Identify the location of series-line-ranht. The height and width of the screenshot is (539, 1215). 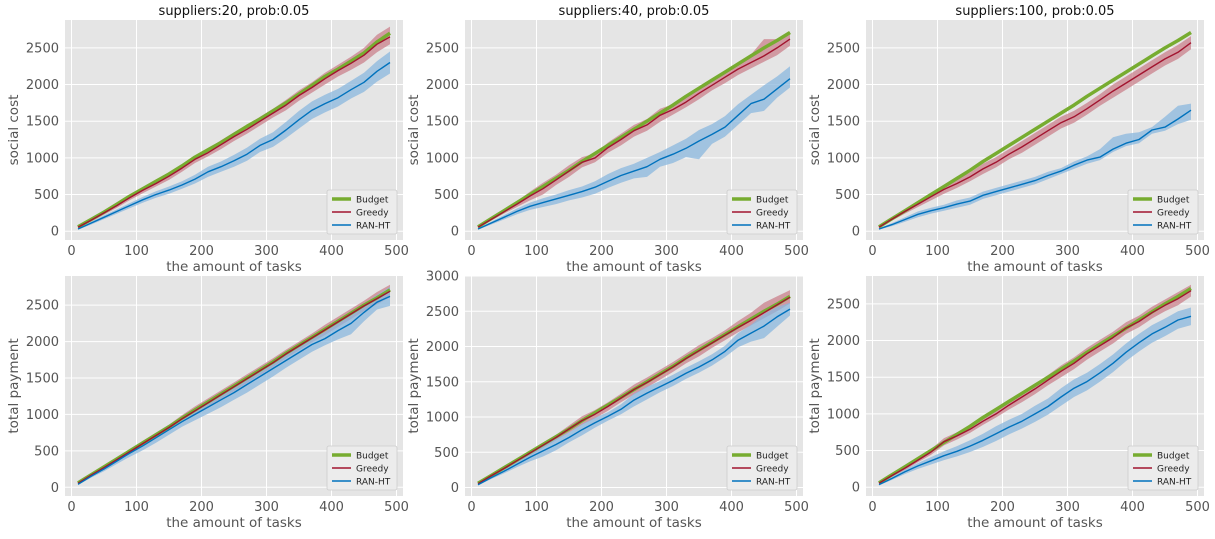
(1035, 400).